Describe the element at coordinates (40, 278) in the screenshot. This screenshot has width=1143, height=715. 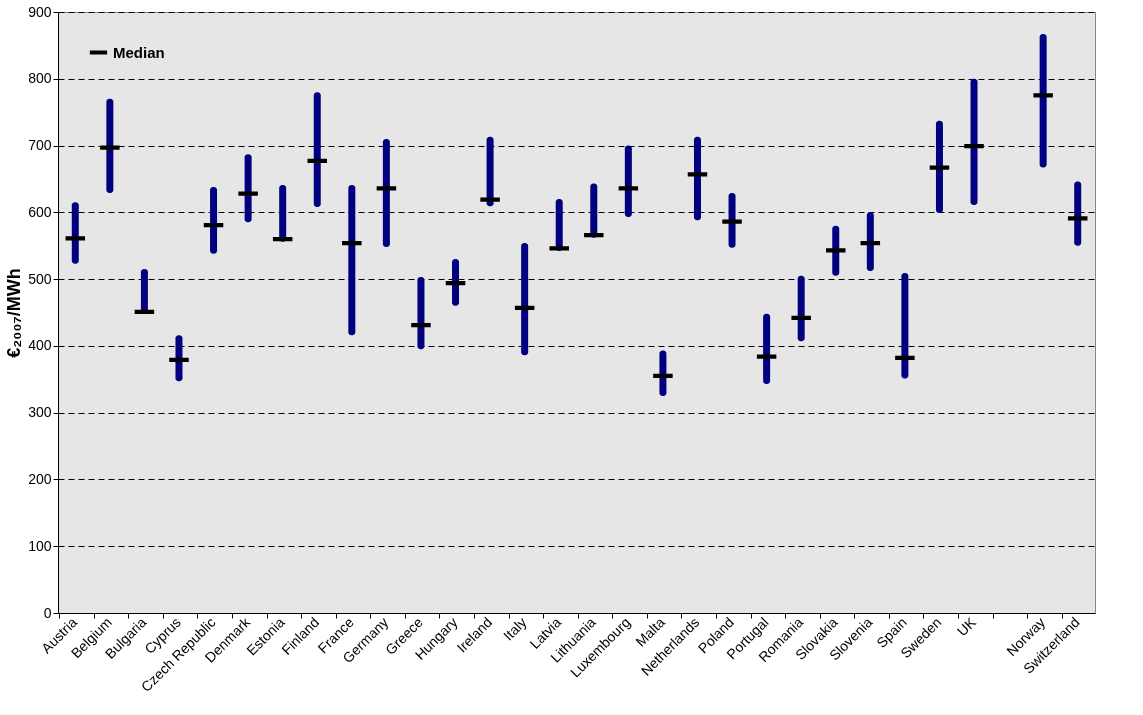
I see `y-tick-label: 500` at that location.